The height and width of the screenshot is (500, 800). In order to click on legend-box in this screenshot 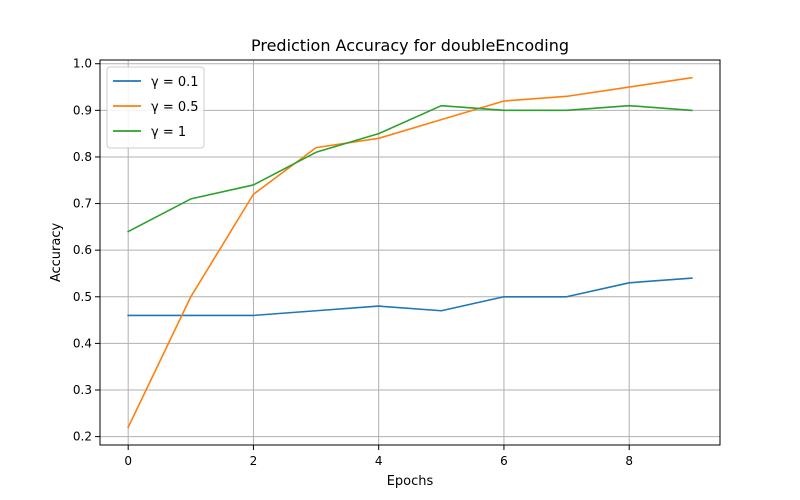, I will do `click(155, 107)`.